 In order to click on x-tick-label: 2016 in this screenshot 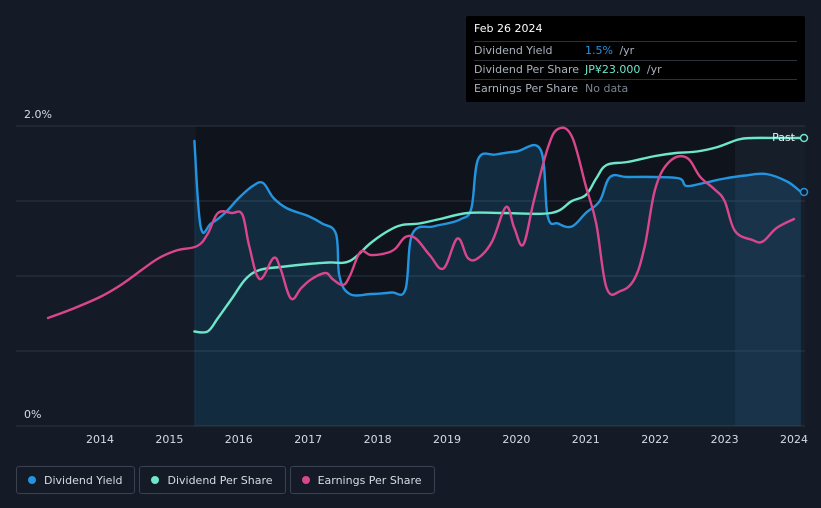, I will do `click(238, 439)`.